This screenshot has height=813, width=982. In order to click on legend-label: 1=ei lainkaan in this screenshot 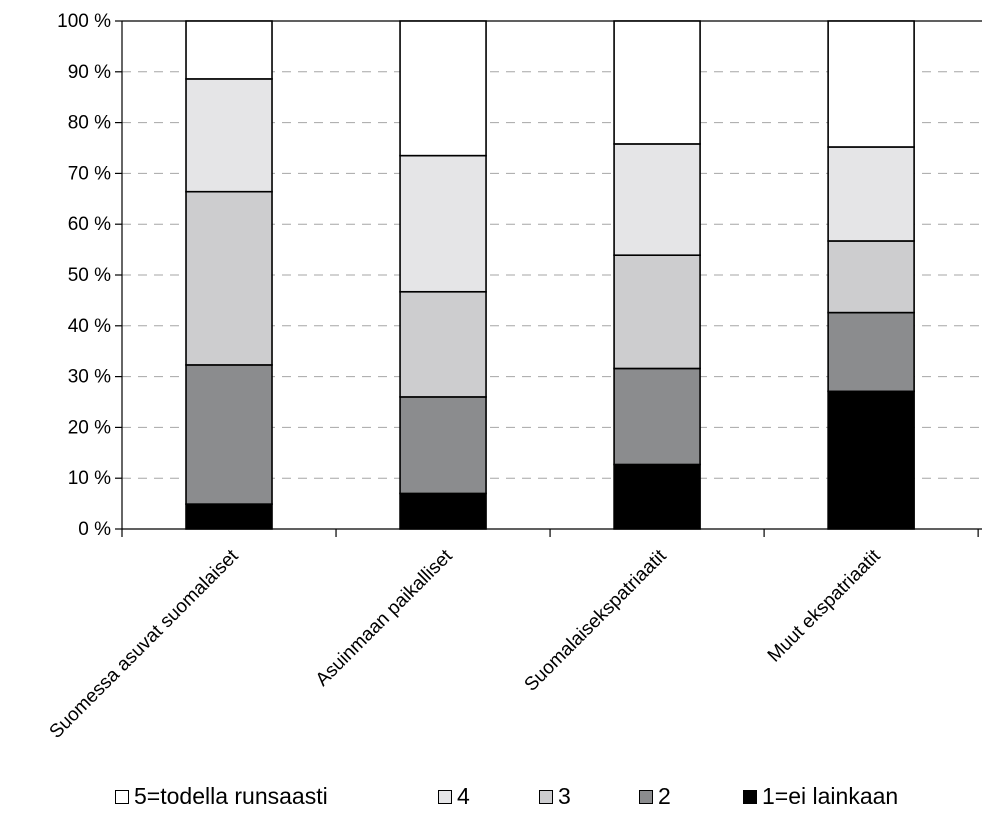, I will do `click(830, 796)`.